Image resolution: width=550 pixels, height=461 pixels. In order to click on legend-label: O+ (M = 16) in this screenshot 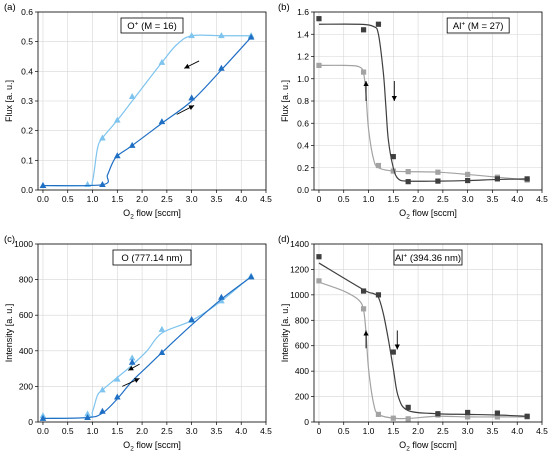, I will do `click(151, 27)`.